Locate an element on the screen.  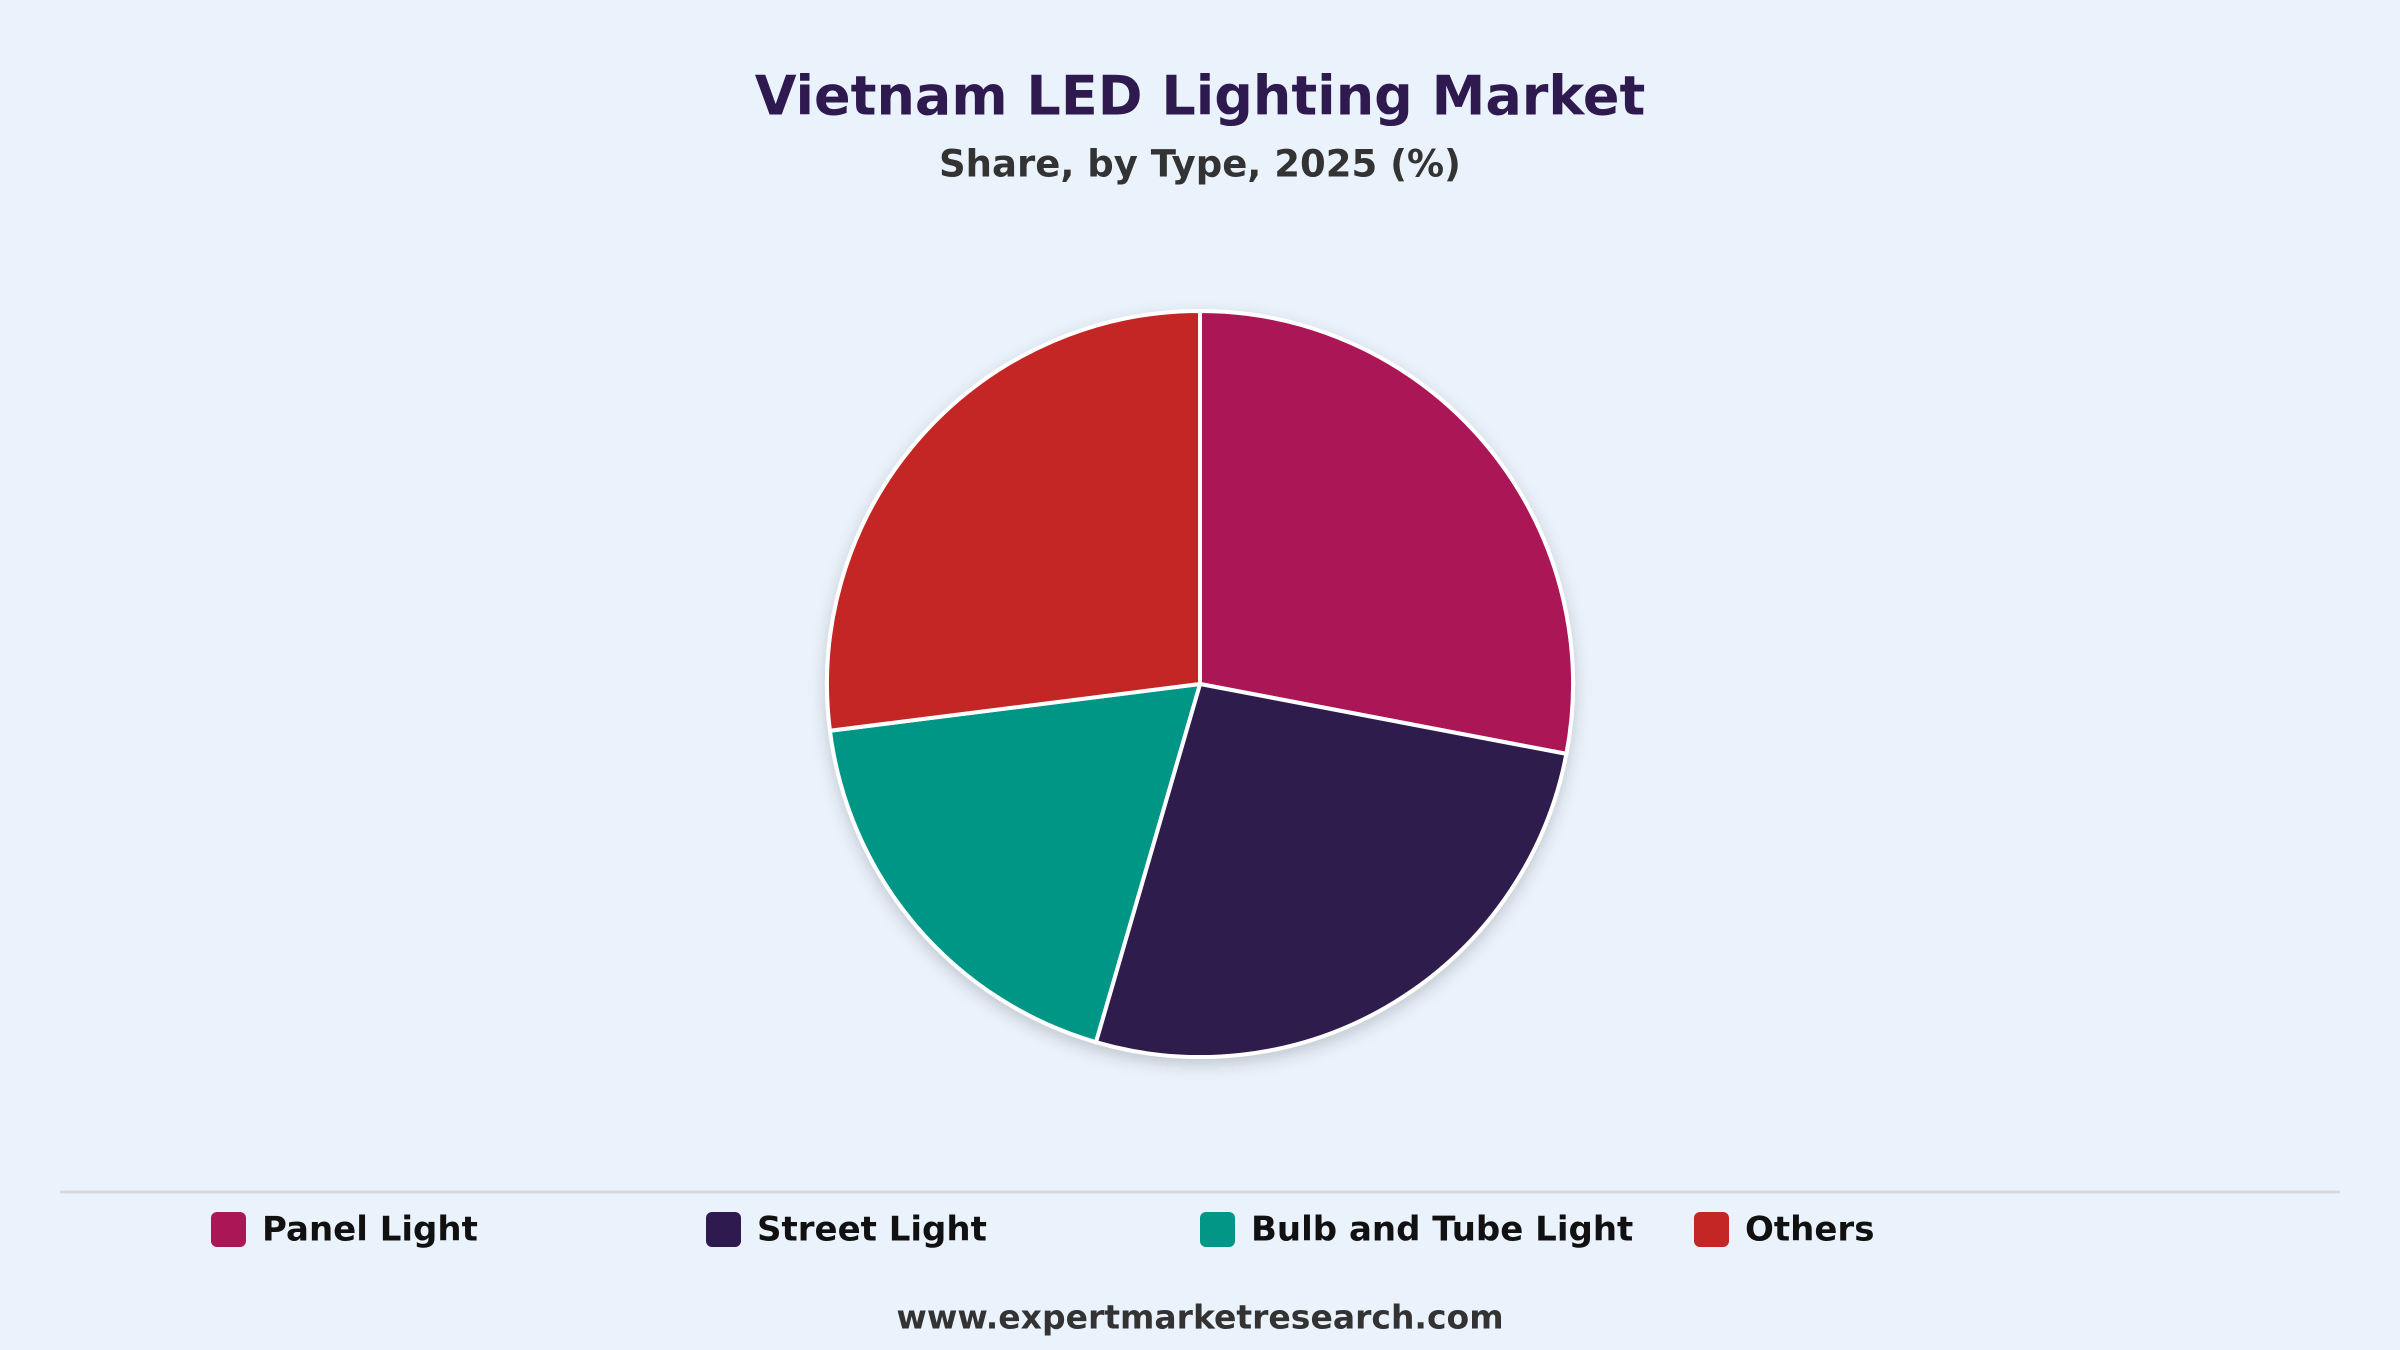
chart-title: Vietnam LED Lighting Market is located at coordinates (1200, 96).